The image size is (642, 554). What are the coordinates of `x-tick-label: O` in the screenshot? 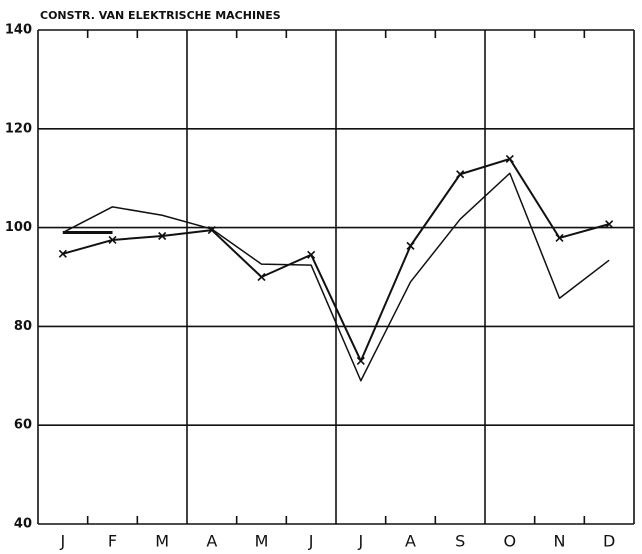 It's located at (510, 541).